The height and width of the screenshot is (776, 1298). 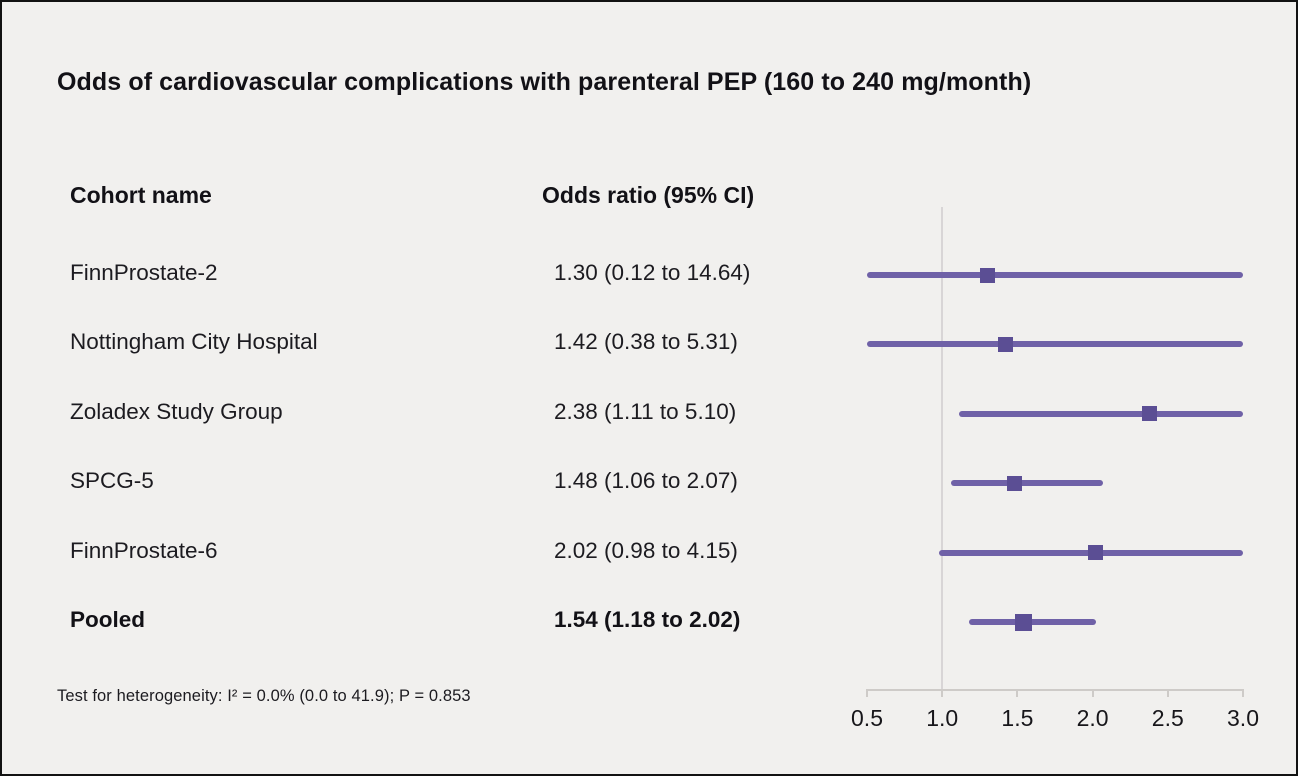 What do you see at coordinates (141, 195) in the screenshot?
I see `column-header-cohort-name: Cohort name` at bounding box center [141, 195].